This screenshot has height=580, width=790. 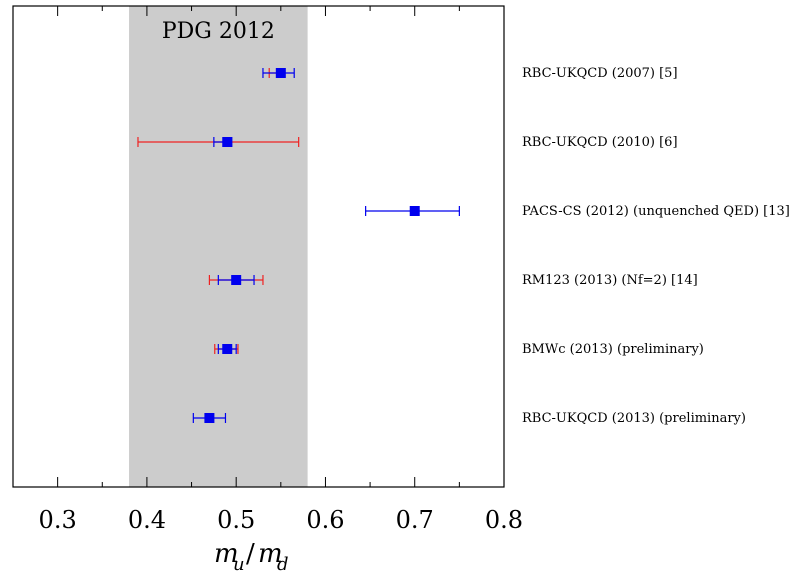 I want to click on row-label: RBC-UKQCD (2013) (preliminary), so click(x=634, y=418).